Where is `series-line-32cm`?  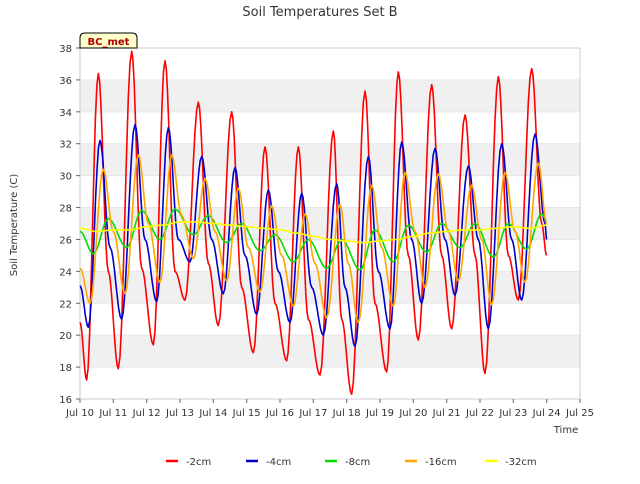
series-line-32cm is located at coordinates (313, 232).